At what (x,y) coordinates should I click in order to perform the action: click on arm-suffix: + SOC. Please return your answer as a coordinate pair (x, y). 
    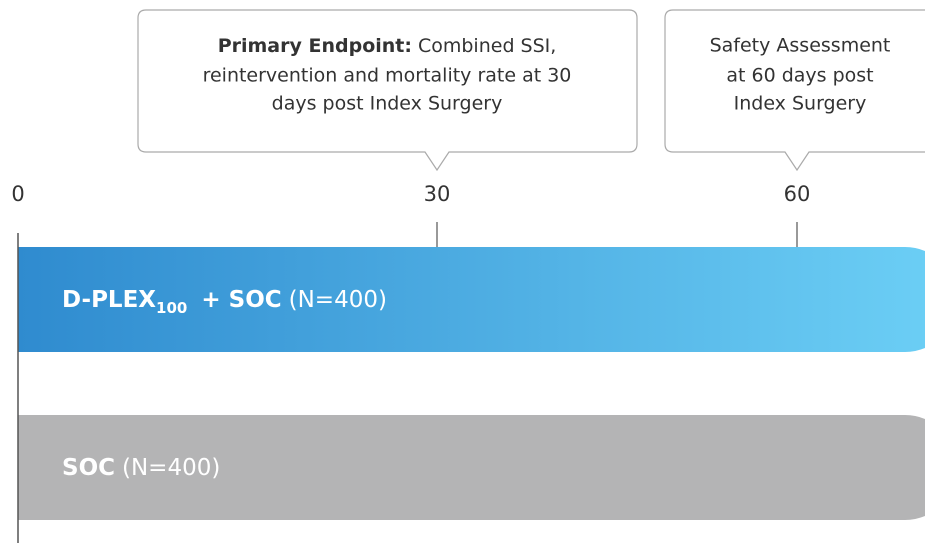
    Looking at the image, I should click on (241, 300).